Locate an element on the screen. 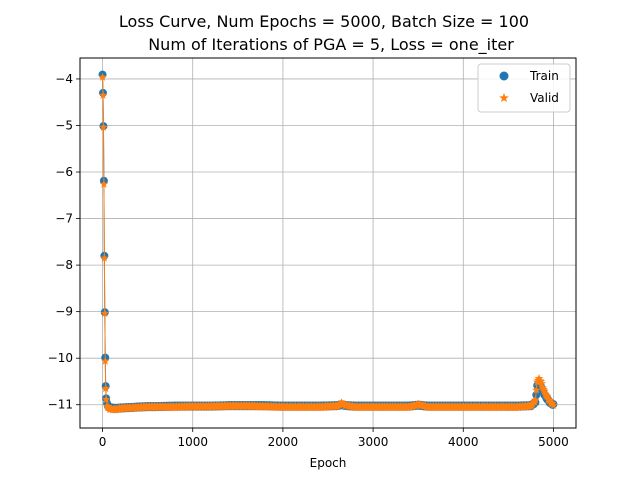 The image size is (640, 480). legend-valid-marker is located at coordinates (504, 98).